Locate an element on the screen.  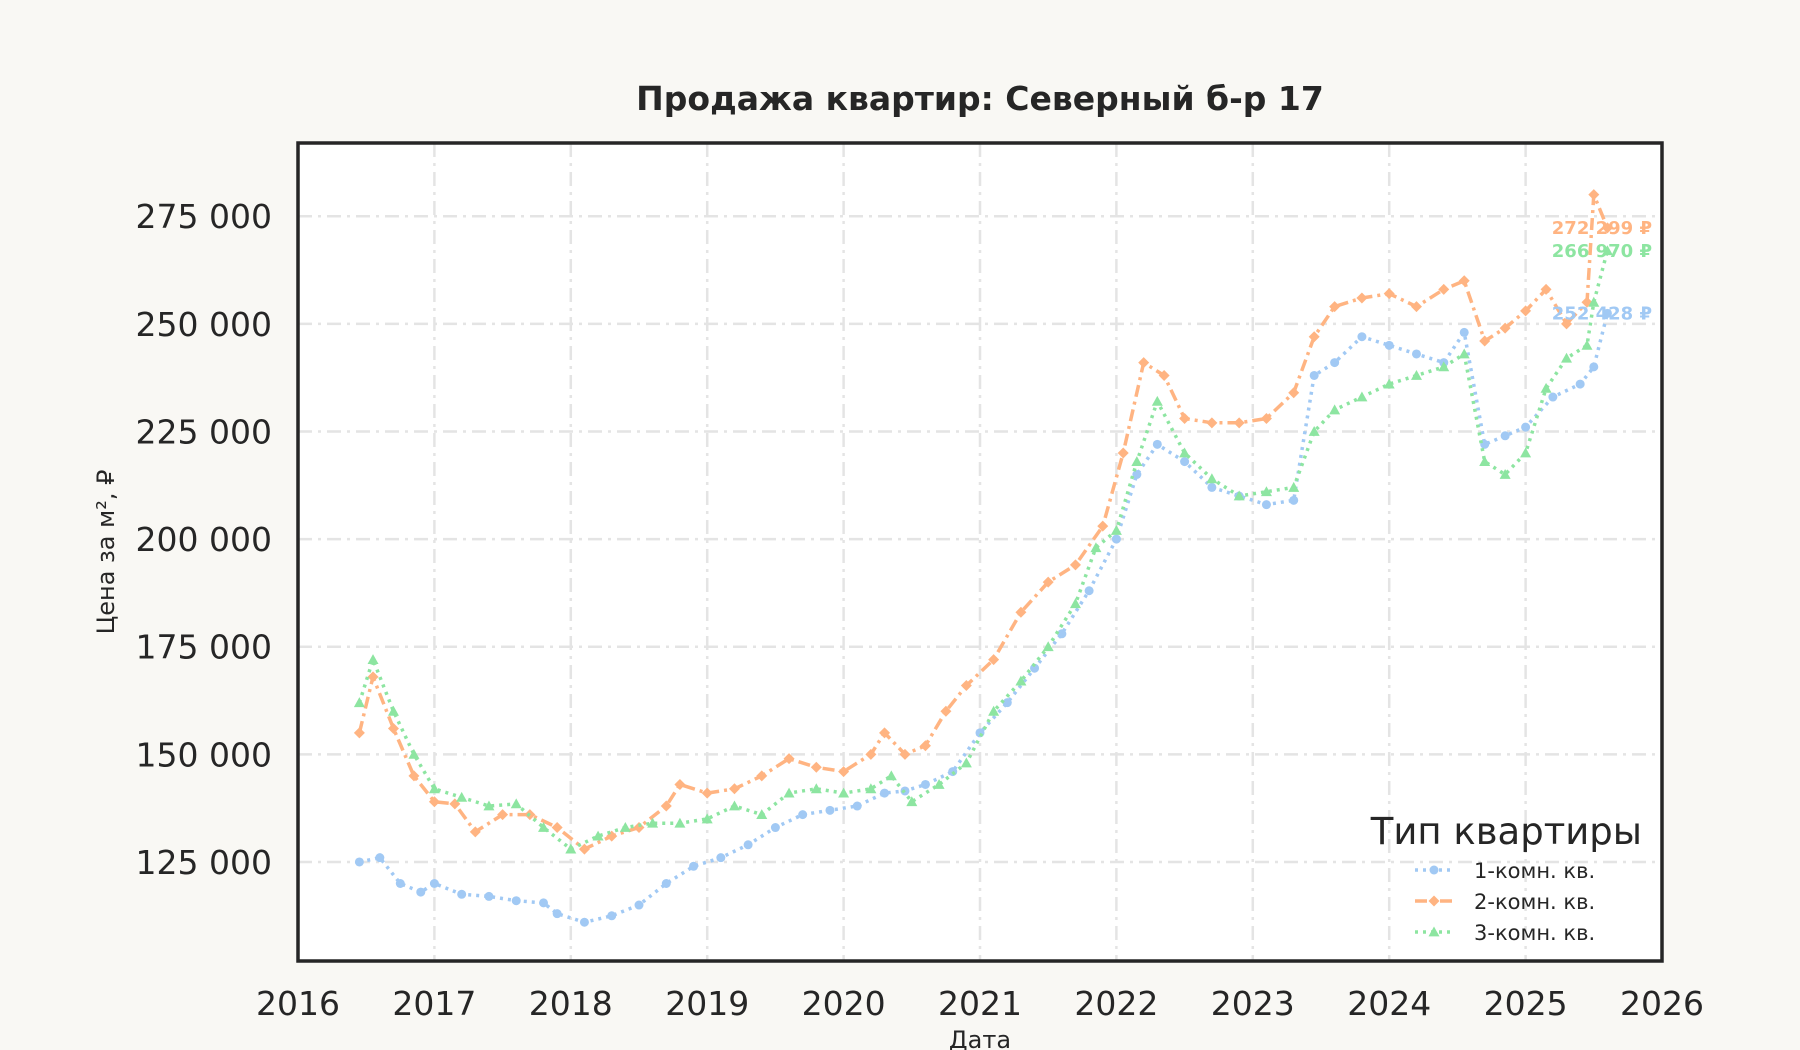
legend-title: Тип квартиры is located at coordinates (1506, 831).